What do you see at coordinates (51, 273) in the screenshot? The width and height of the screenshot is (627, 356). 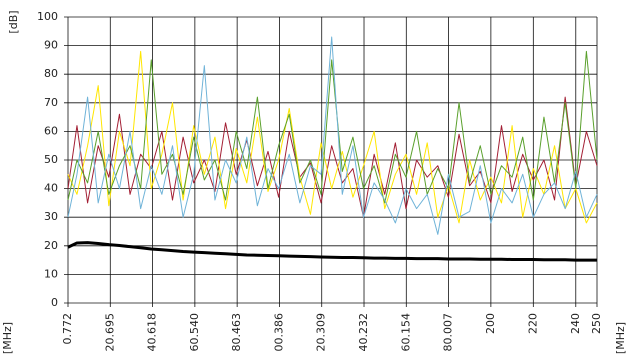 I see `y-tick-label: 10` at bounding box center [51, 273].